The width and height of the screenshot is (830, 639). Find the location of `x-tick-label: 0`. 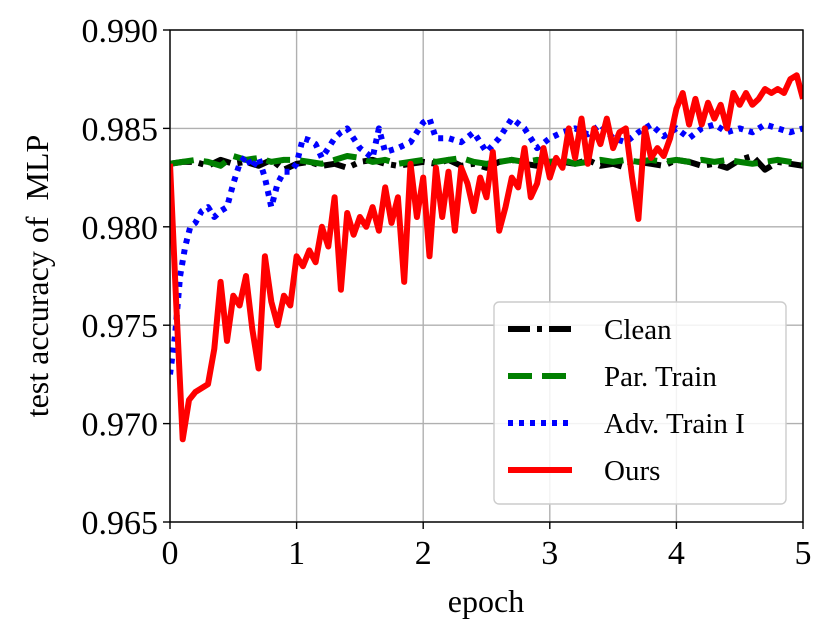

x-tick-label: 0 is located at coordinates (170, 553).